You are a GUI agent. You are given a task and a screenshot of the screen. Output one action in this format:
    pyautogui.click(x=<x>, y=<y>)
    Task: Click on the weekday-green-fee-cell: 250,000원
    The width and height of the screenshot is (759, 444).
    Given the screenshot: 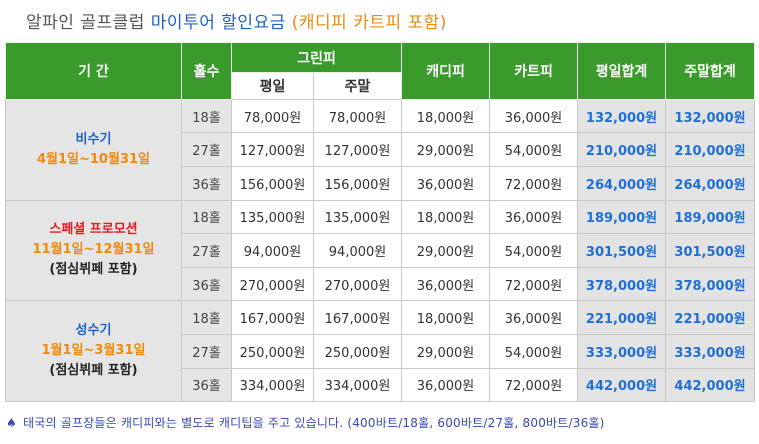 What is the action you would take?
    pyautogui.click(x=272, y=351)
    